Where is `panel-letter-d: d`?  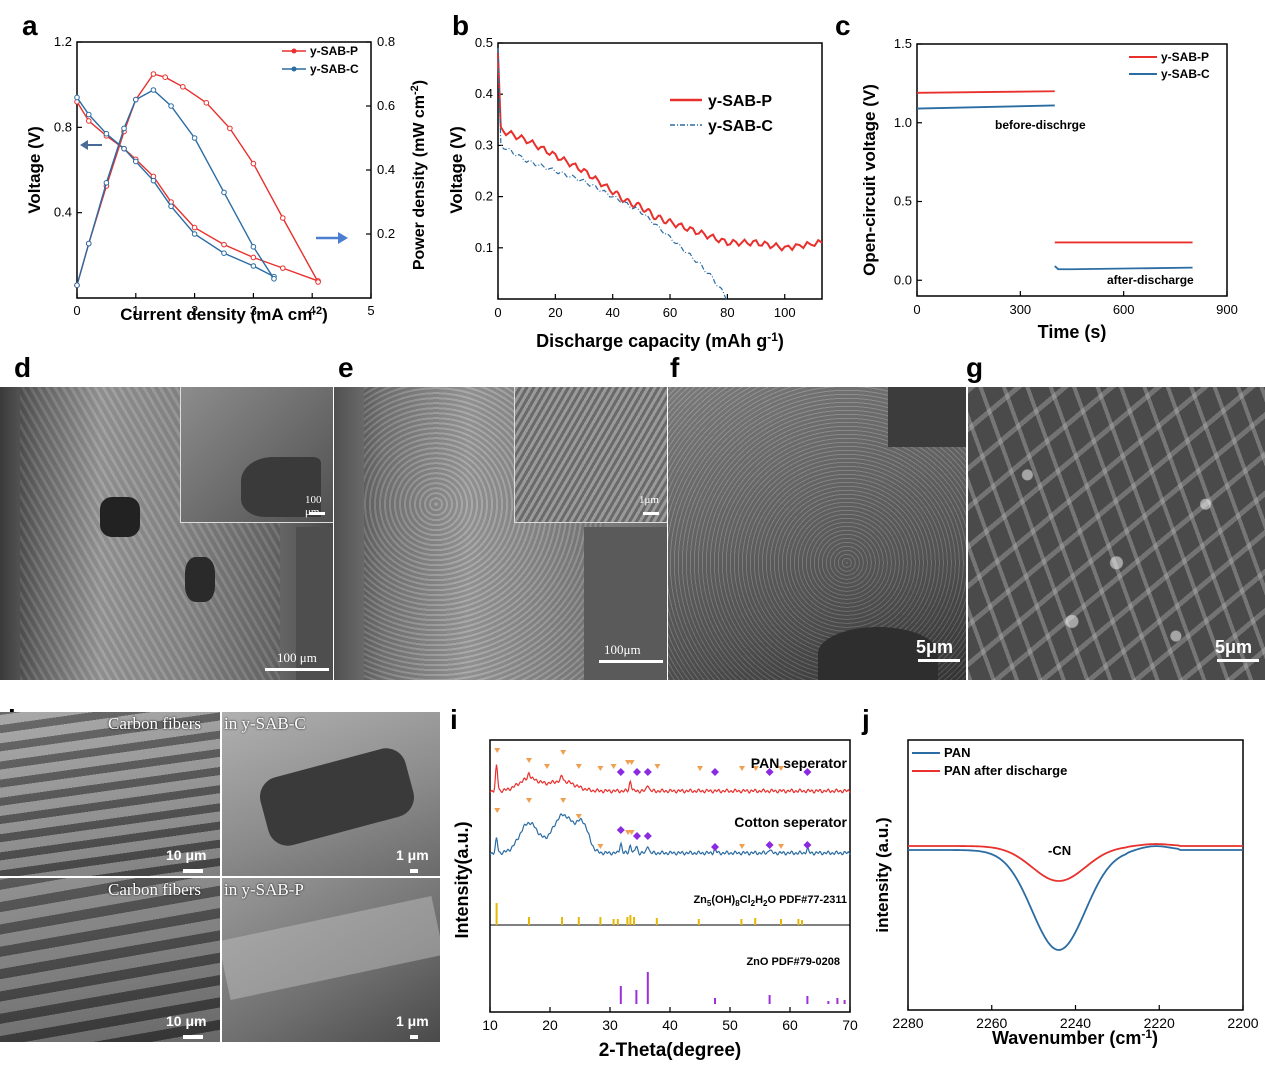
panel-letter-d: d is located at coordinates (23, 367).